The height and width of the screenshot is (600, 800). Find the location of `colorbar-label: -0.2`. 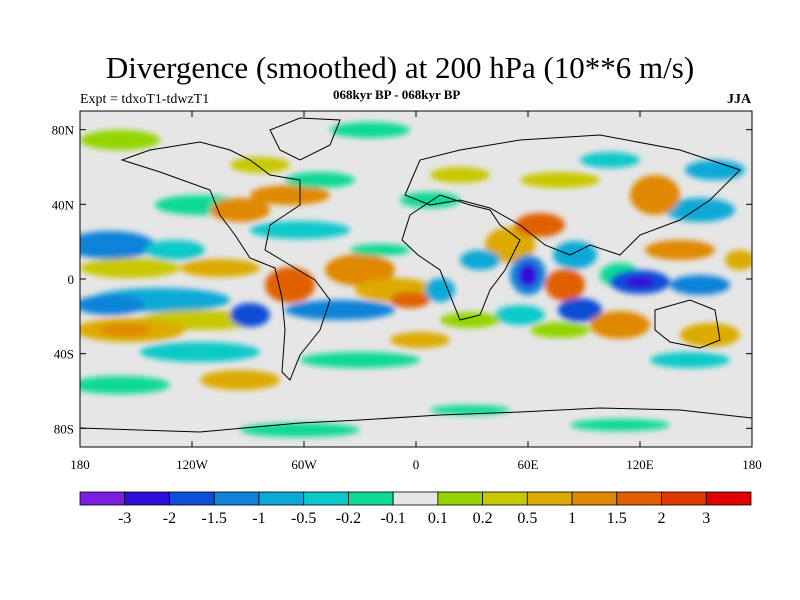

colorbar-label: -0.2 is located at coordinates (348, 518).